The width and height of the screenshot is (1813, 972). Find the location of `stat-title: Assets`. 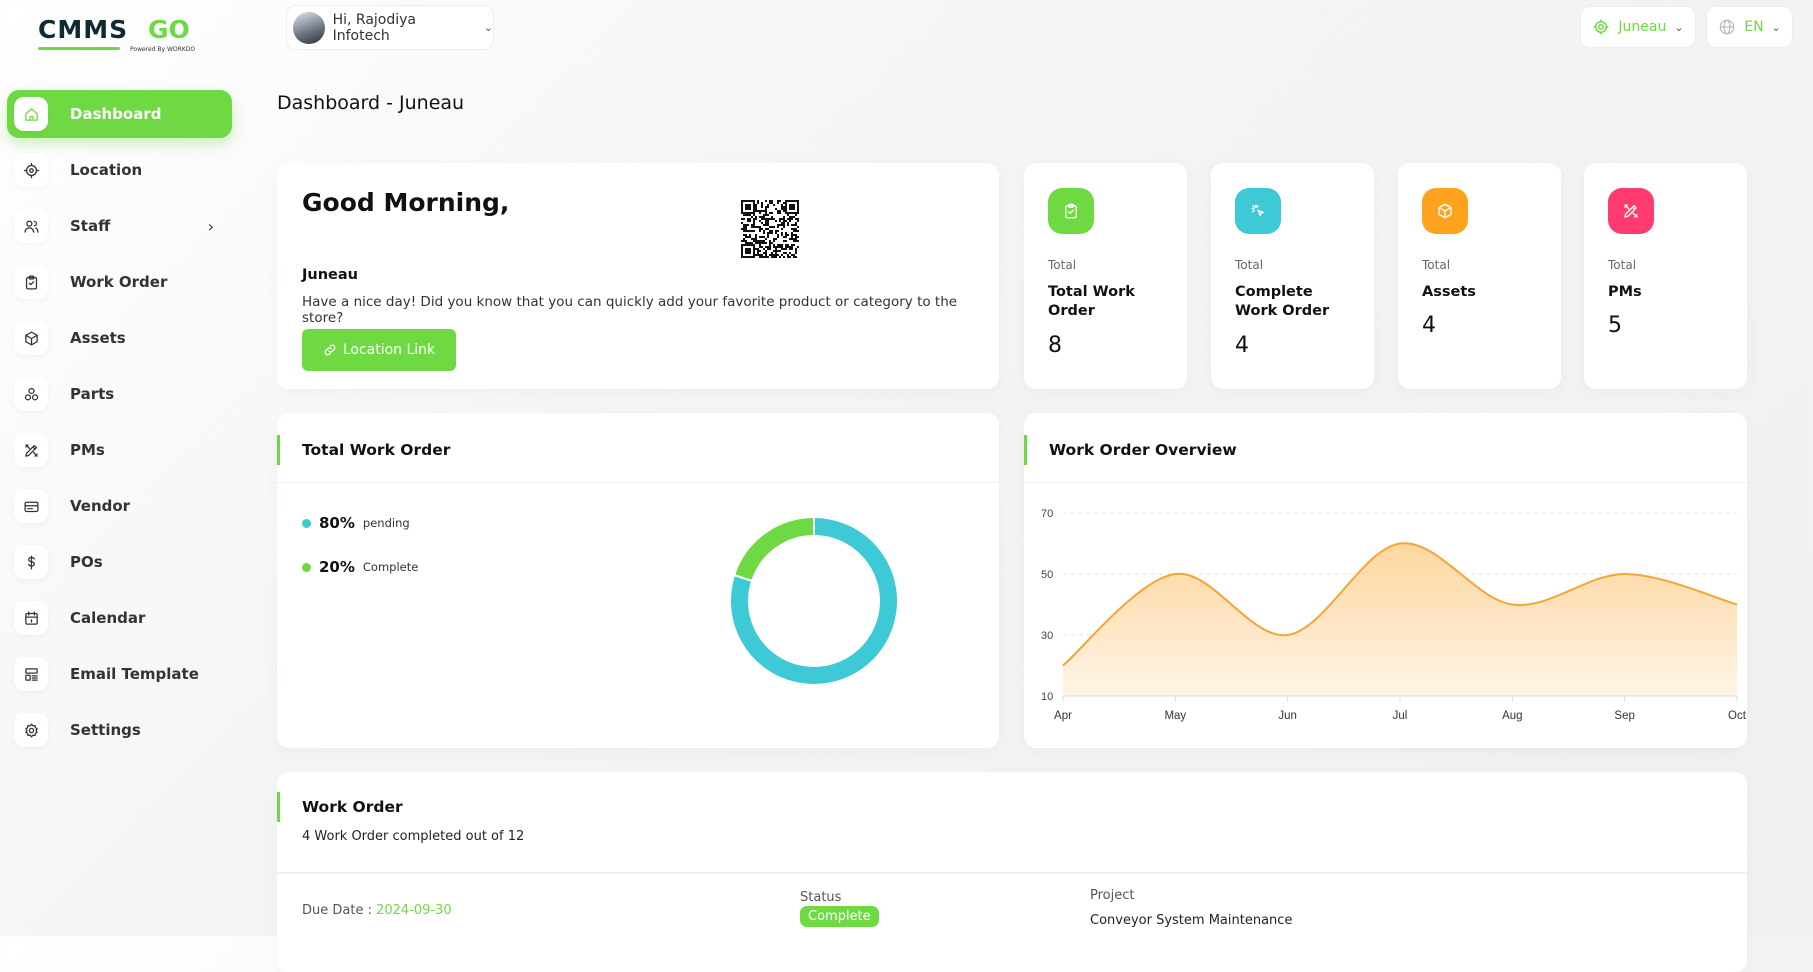

stat-title: Assets is located at coordinates (1449, 292).